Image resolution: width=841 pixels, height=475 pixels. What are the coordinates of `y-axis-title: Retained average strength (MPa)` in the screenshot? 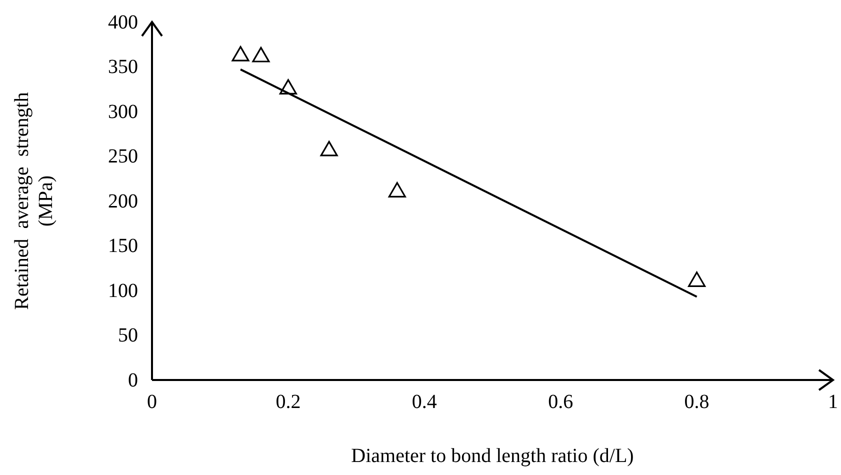 It's located at (34, 201).